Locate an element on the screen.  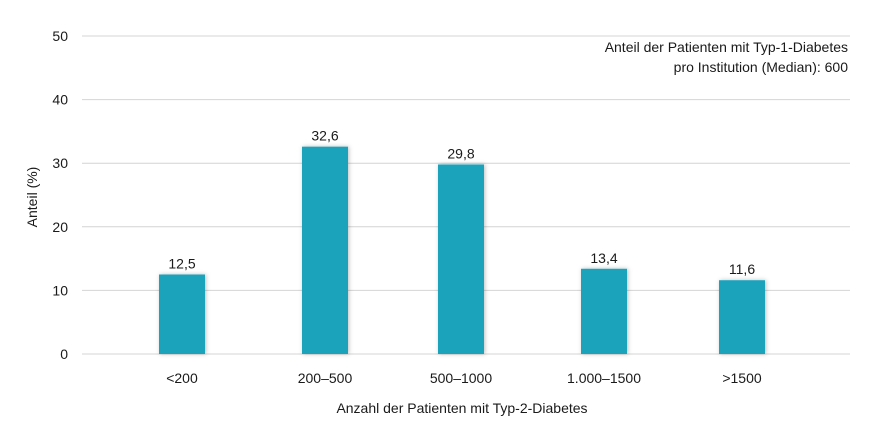
y-tick-label: 50 is located at coordinates (60, 36).